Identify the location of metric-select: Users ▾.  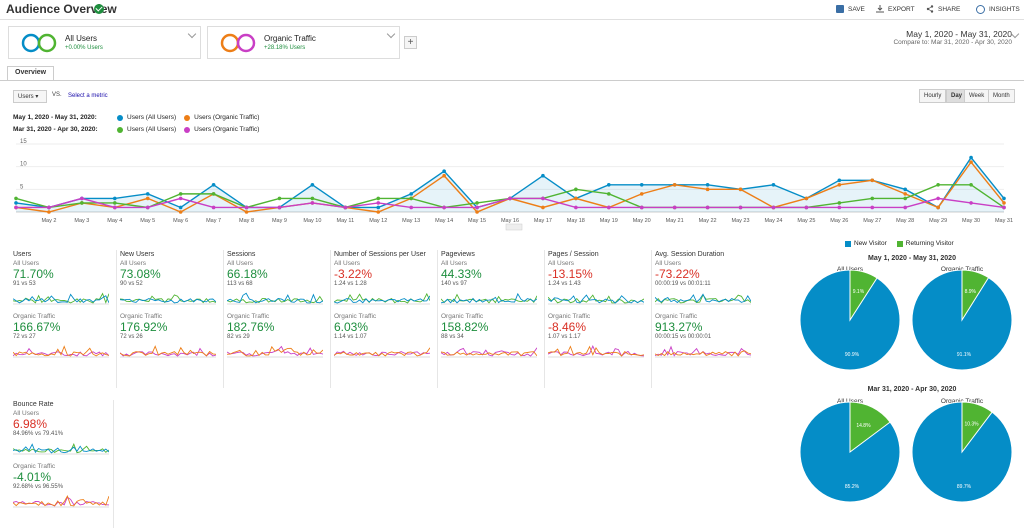
(30, 96).